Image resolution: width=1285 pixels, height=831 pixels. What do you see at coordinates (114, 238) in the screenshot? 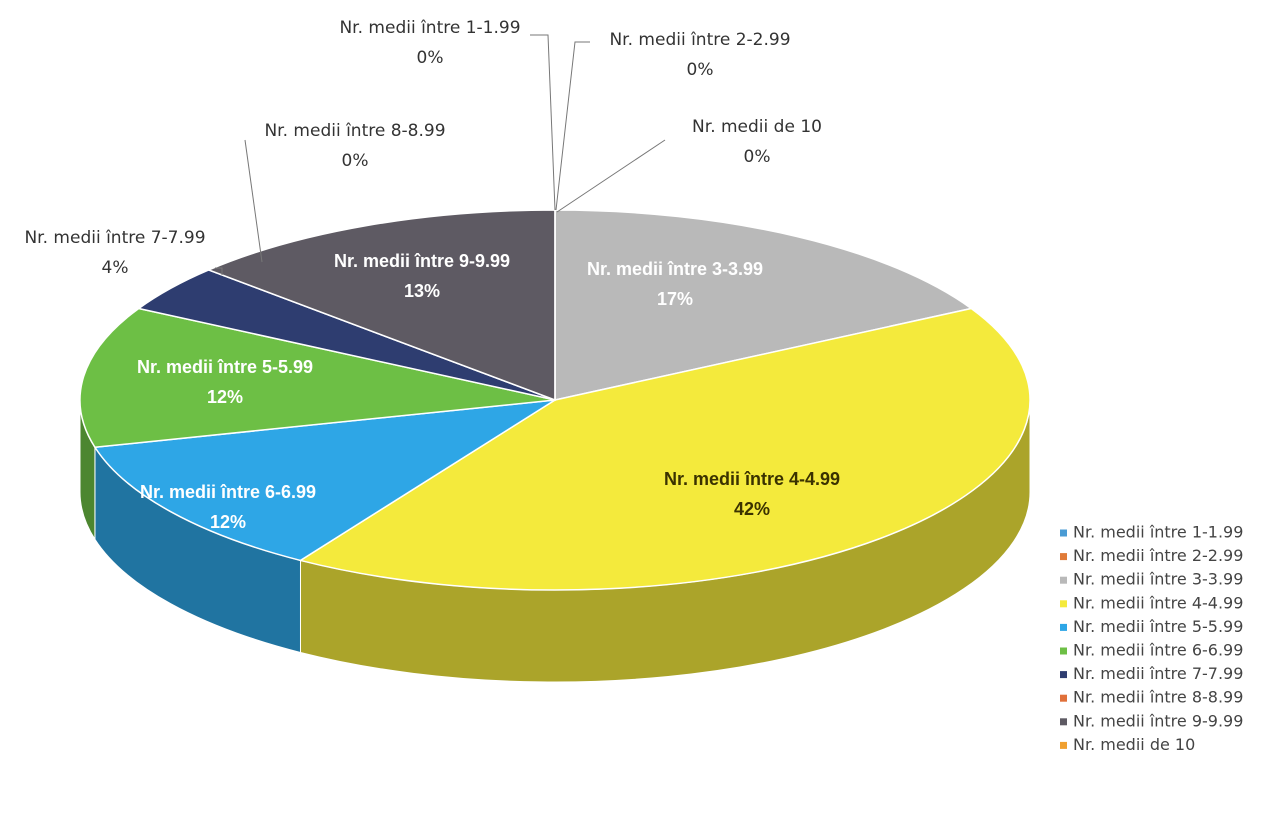
I see `data-label-name: Nr. medii între 7-7.99` at bounding box center [114, 238].